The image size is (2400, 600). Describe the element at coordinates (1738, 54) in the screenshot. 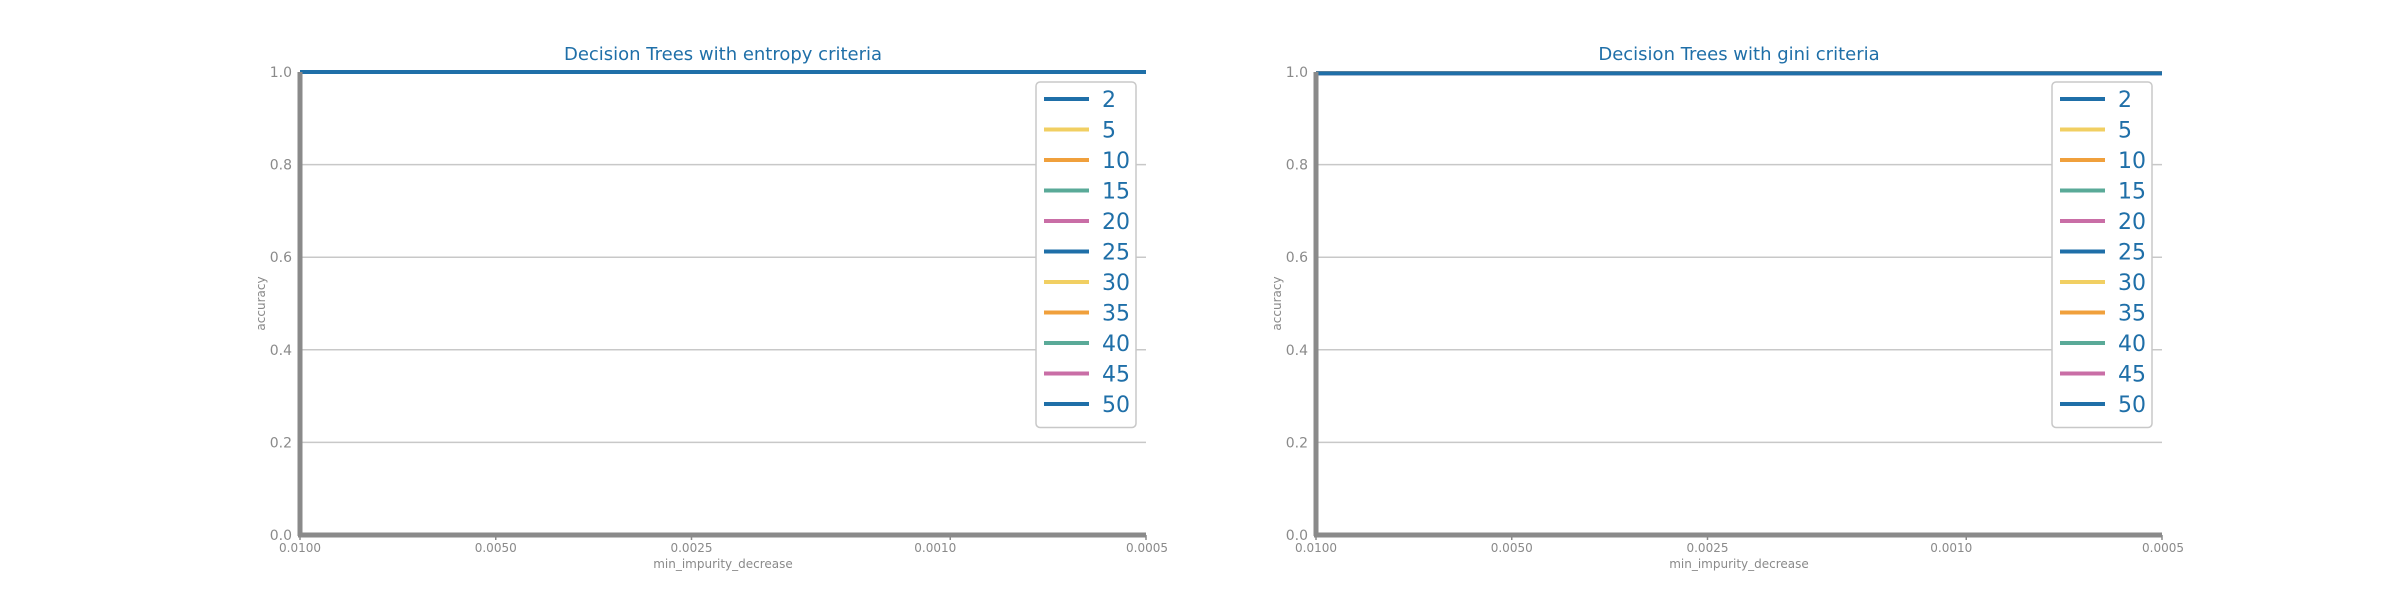

I see `chart-title: Decision Trees with gini criteria` at that location.